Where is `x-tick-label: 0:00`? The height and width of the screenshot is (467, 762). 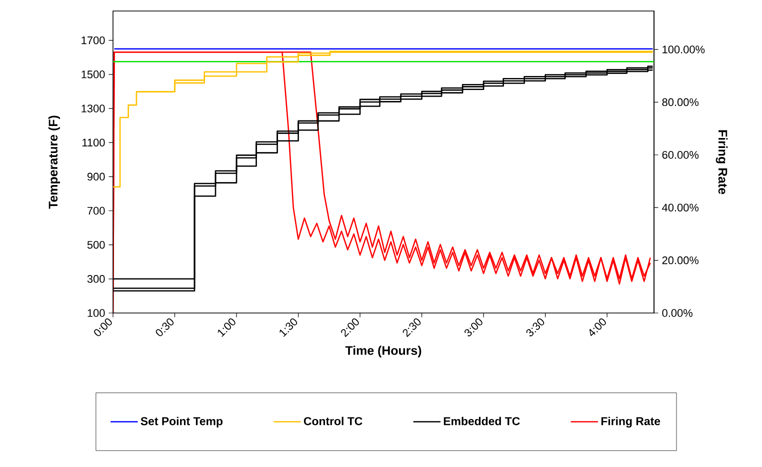 x-tick-label: 0:00 is located at coordinates (103, 327).